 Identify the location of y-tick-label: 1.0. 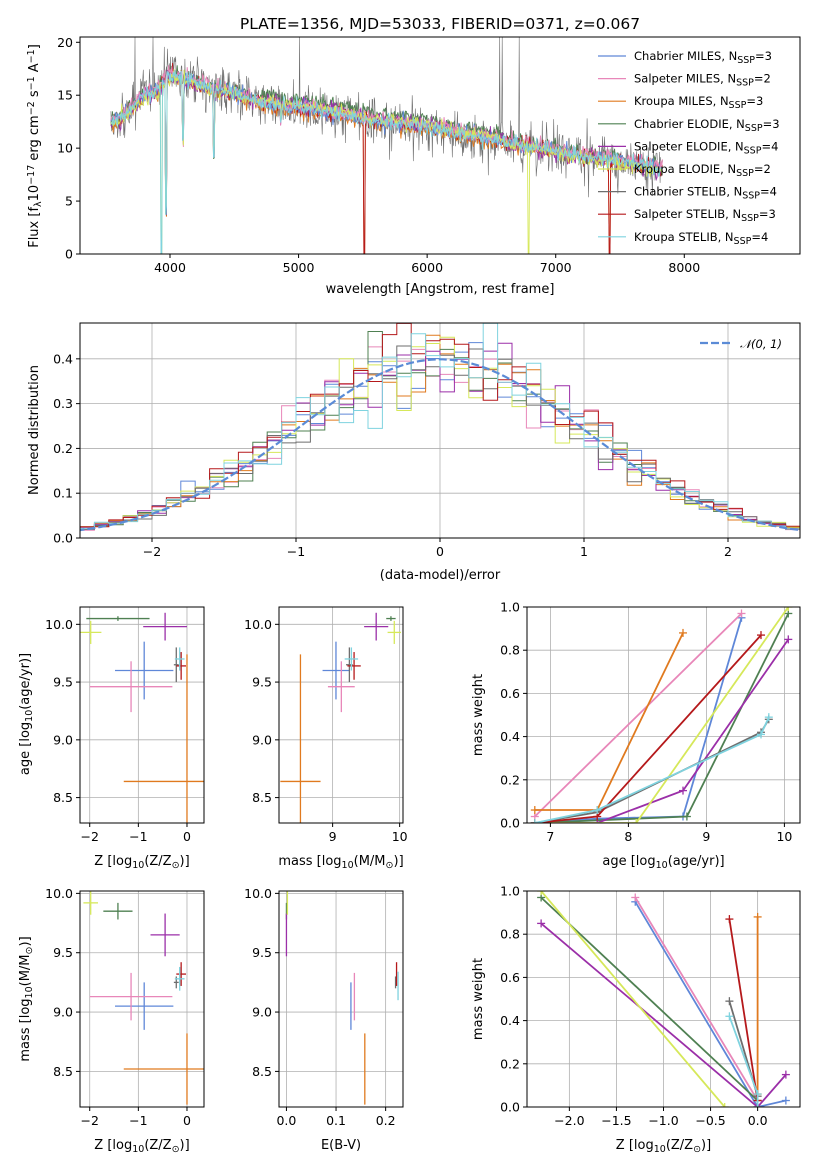
(510, 891).